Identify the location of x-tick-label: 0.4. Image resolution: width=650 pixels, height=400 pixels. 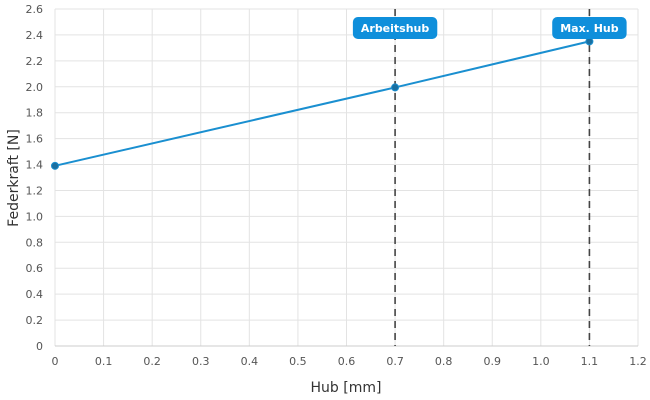
(250, 361).